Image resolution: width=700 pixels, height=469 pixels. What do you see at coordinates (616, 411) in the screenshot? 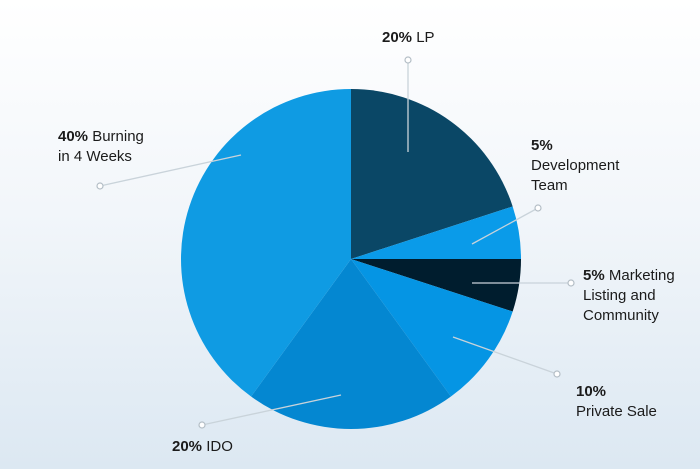
I see `slice-label-line: Private Sale` at bounding box center [616, 411].